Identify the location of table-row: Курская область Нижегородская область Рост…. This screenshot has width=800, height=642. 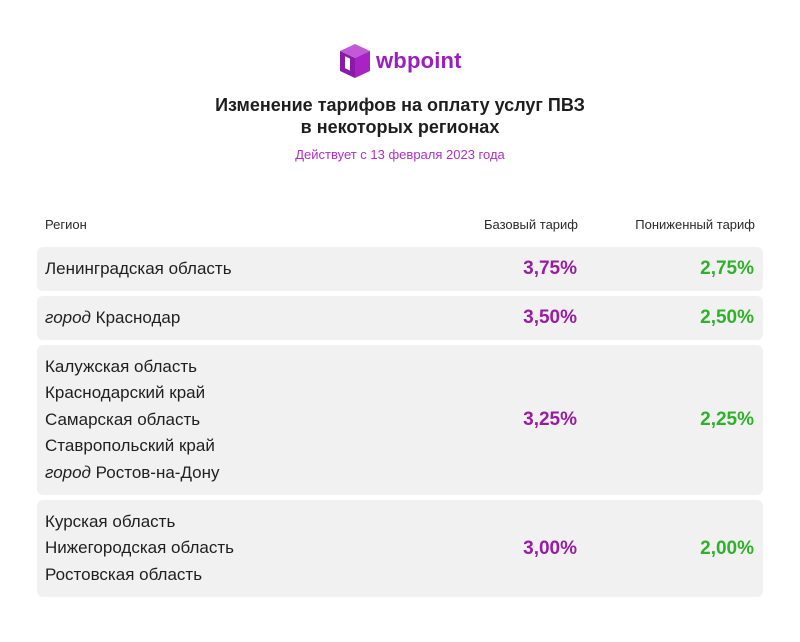
(400, 548).